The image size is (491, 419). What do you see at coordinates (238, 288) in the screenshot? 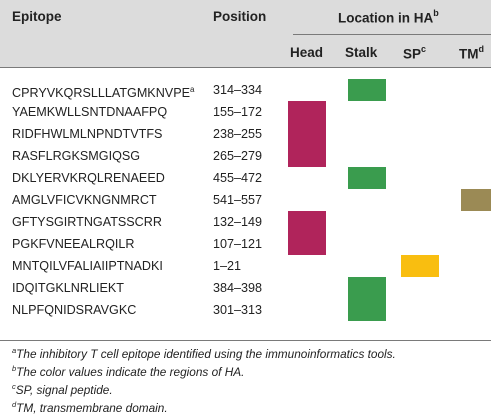
I see `position-cell: 384–398` at bounding box center [238, 288].